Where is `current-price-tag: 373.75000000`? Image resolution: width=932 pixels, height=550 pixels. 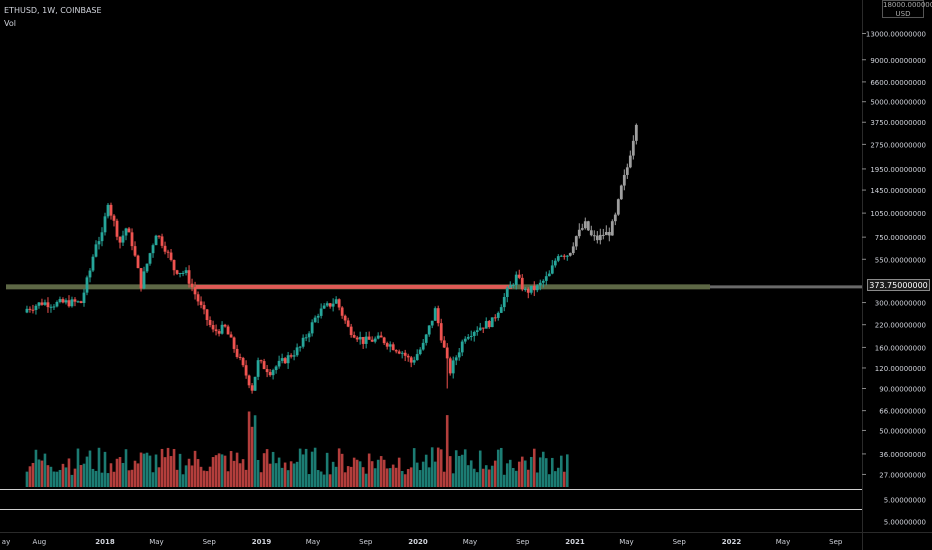 current-price-tag: 373.75000000 is located at coordinates (898, 285).